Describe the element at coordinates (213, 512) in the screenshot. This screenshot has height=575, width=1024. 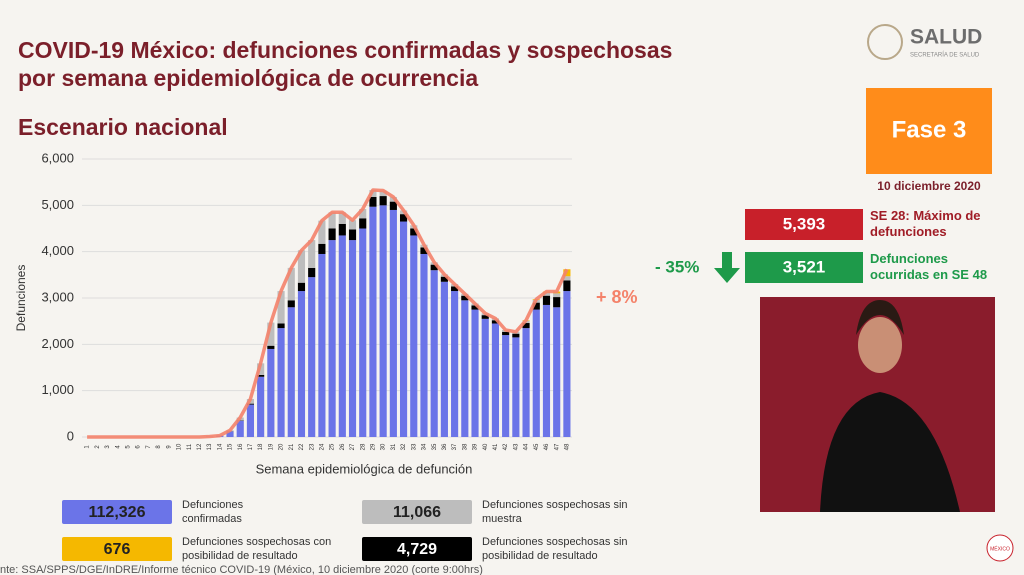
I see `legend-label: Defunciones confirmadas` at that location.